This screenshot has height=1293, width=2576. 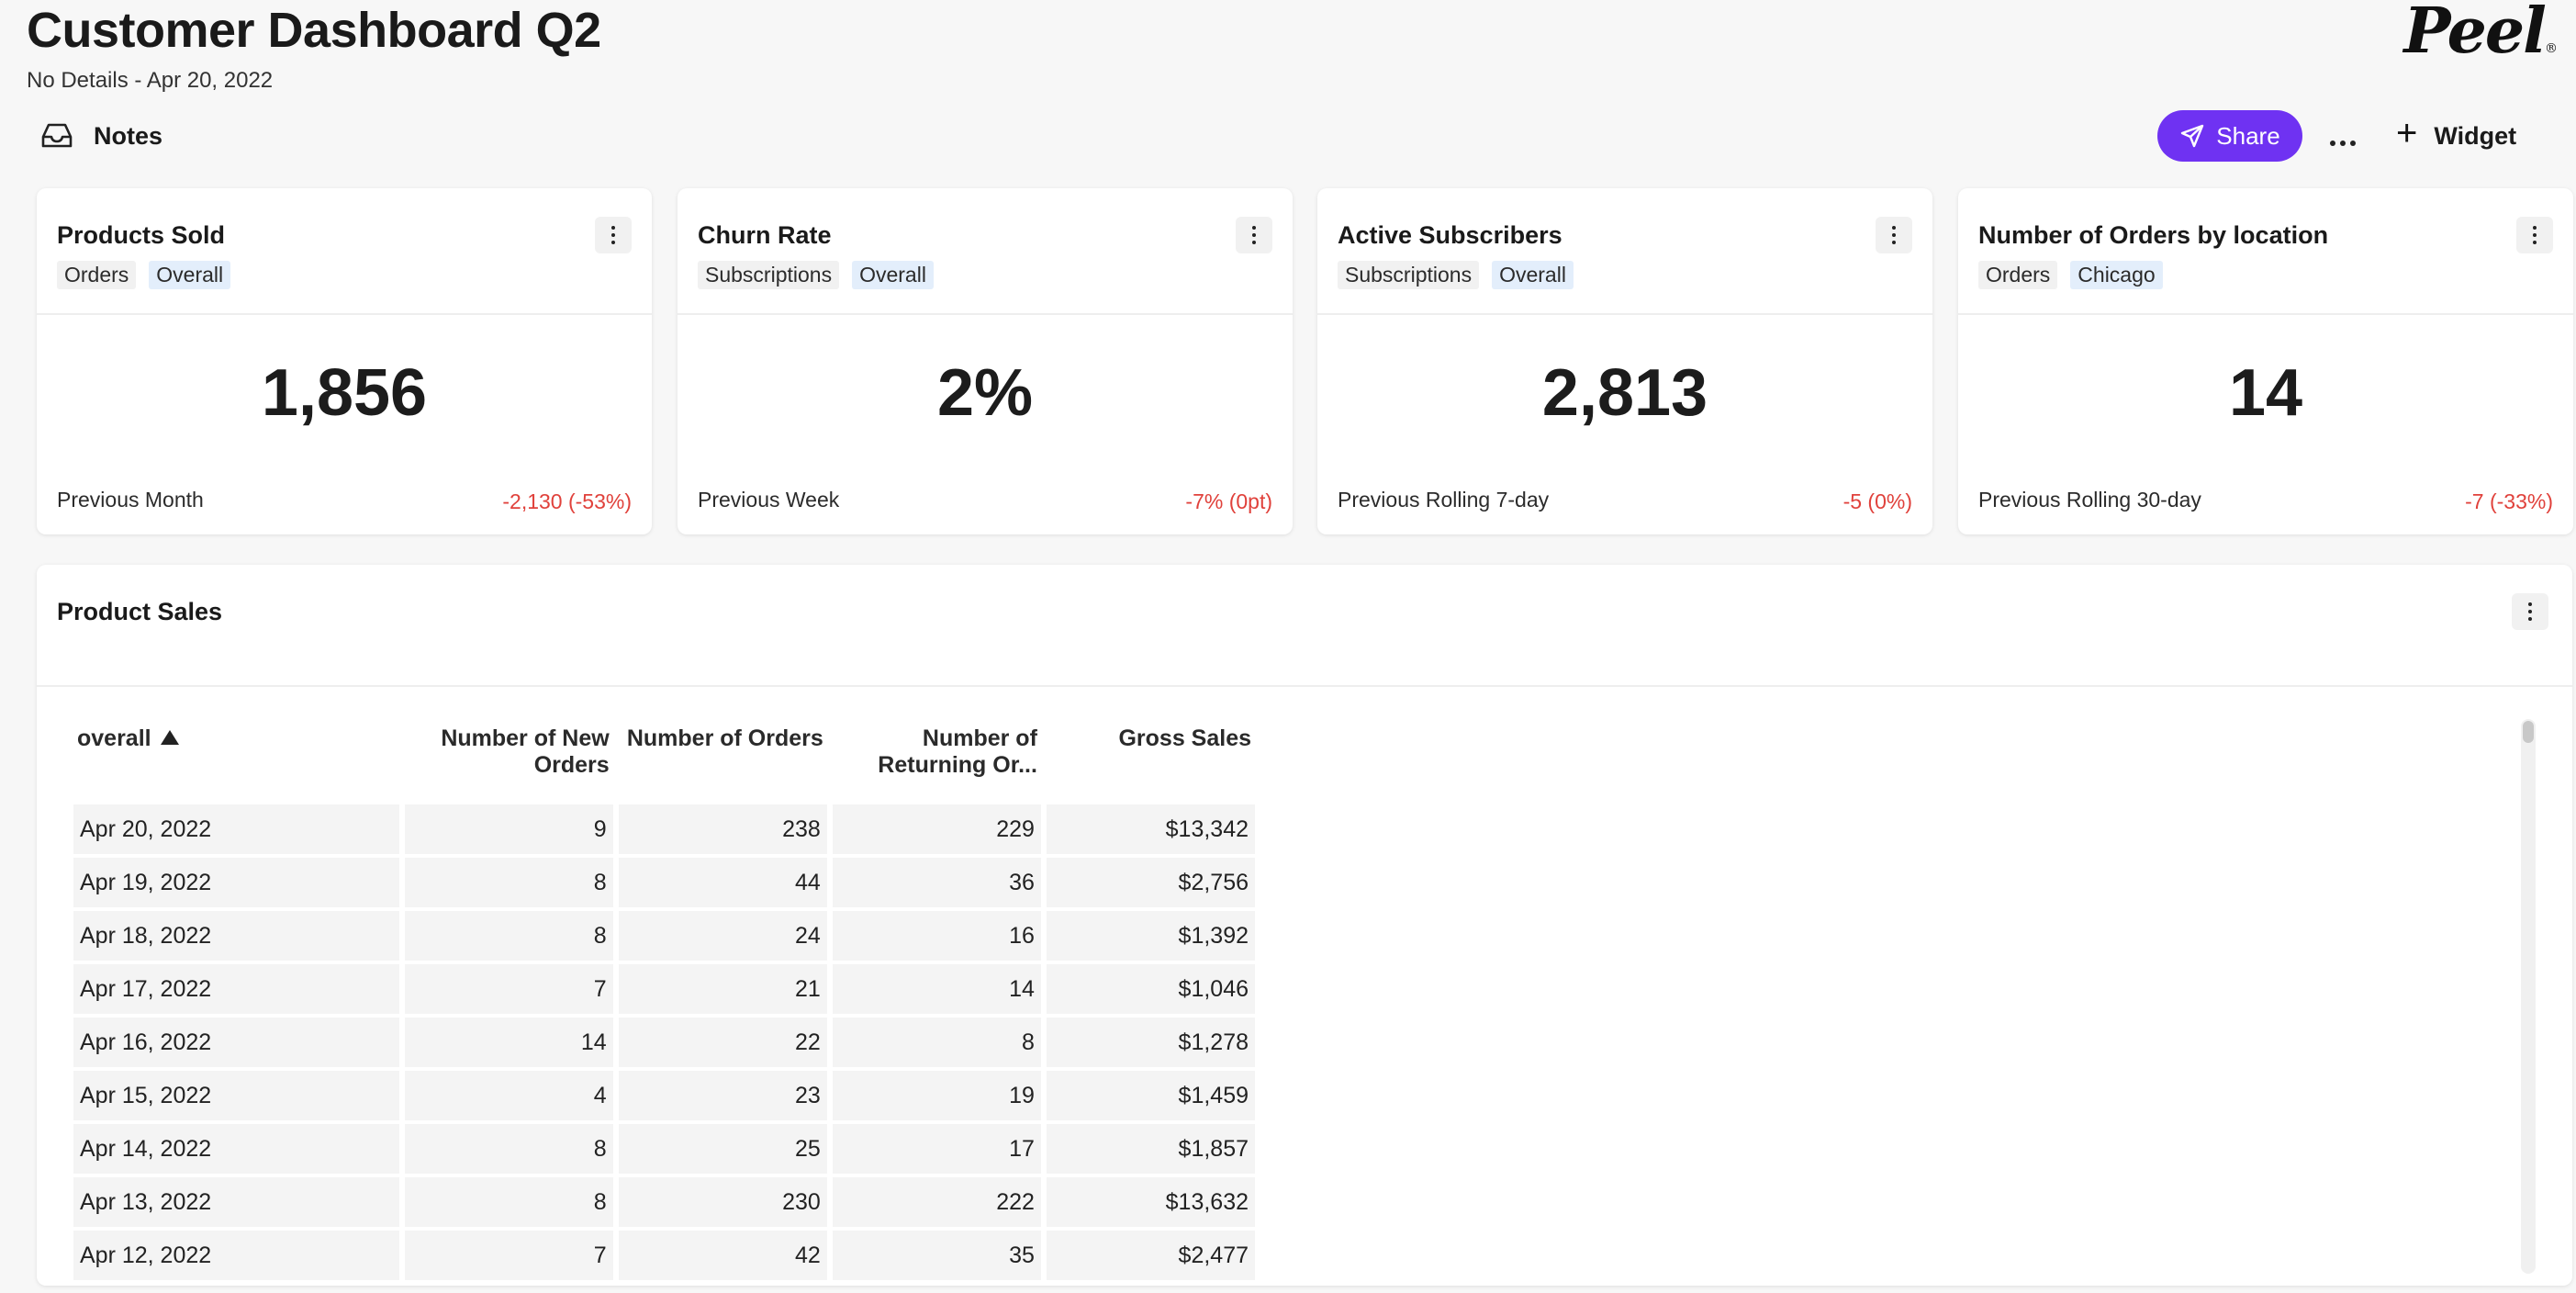 I want to click on card-title: Churn Rate, so click(x=765, y=235).